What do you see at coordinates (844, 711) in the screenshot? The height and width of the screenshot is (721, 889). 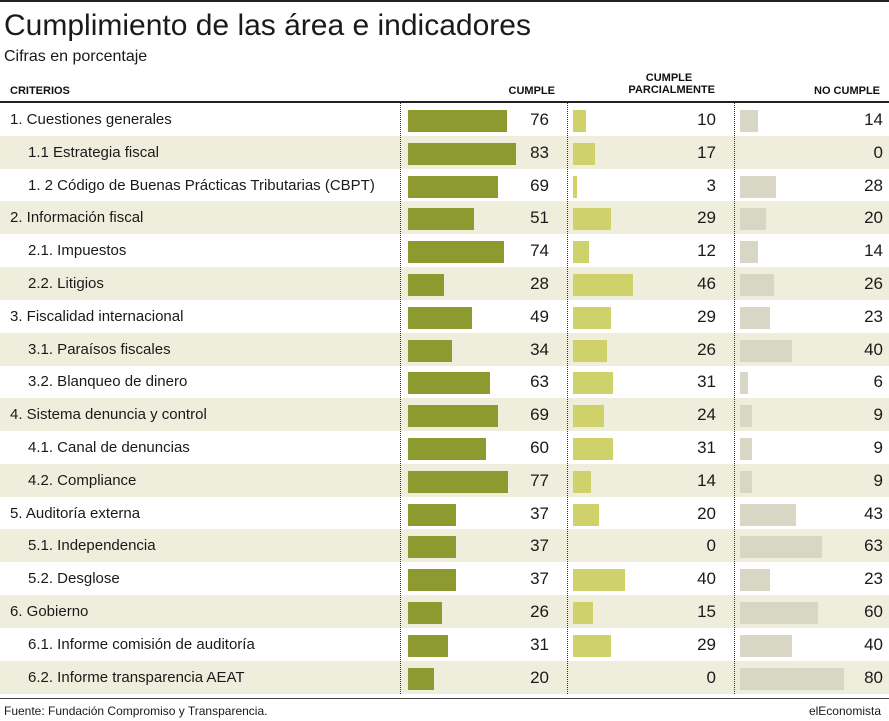 I see `brand-logo: elEconomista` at bounding box center [844, 711].